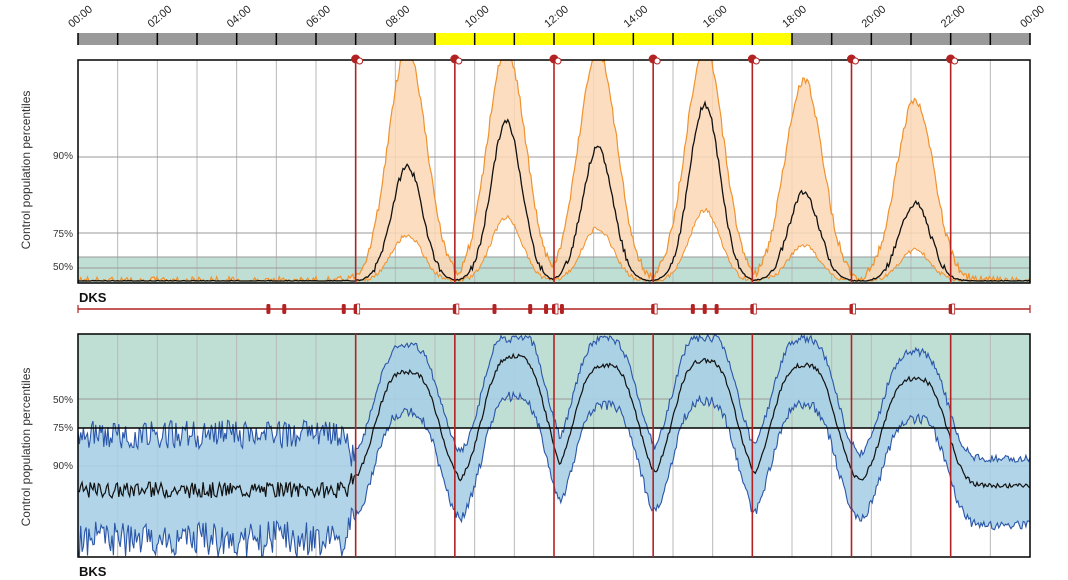 This screenshot has height=580, width=1068. What do you see at coordinates (636, 16) in the screenshot?
I see `x-tick-label: 14:00` at bounding box center [636, 16].